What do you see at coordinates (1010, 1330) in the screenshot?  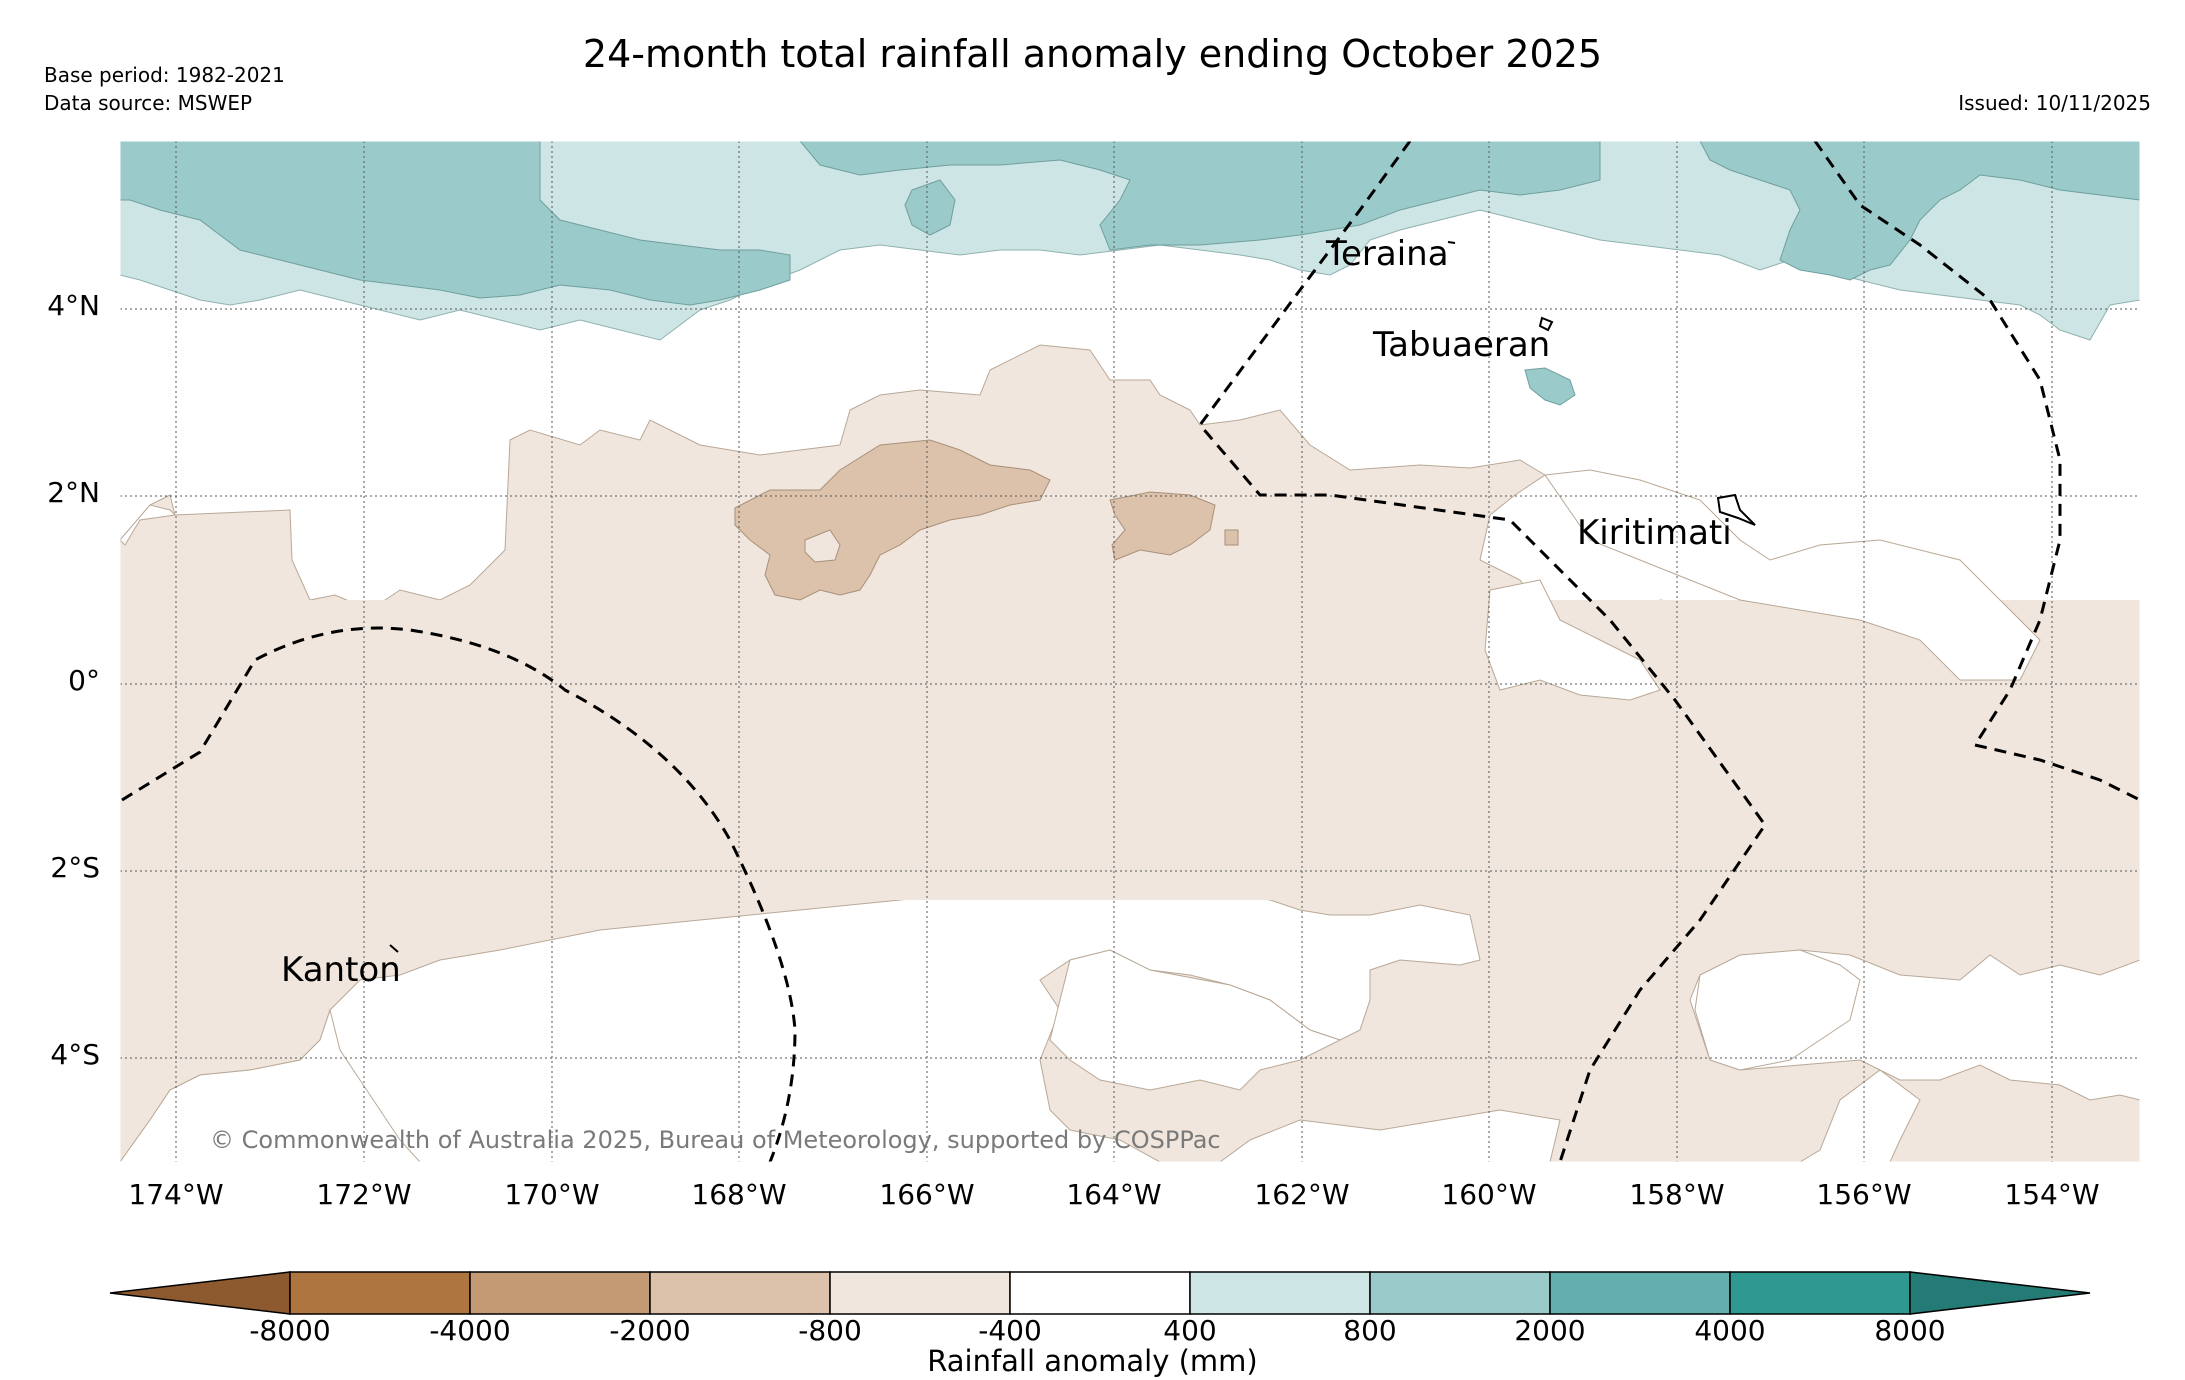 I see `colorbar-tick: -400` at bounding box center [1010, 1330].